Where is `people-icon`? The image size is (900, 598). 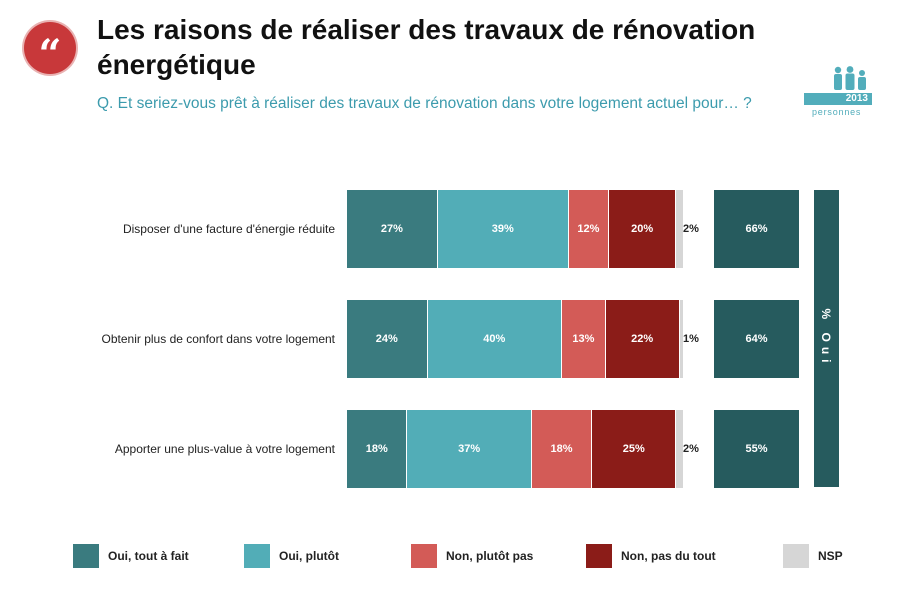
people-icon is located at coordinates (850, 78).